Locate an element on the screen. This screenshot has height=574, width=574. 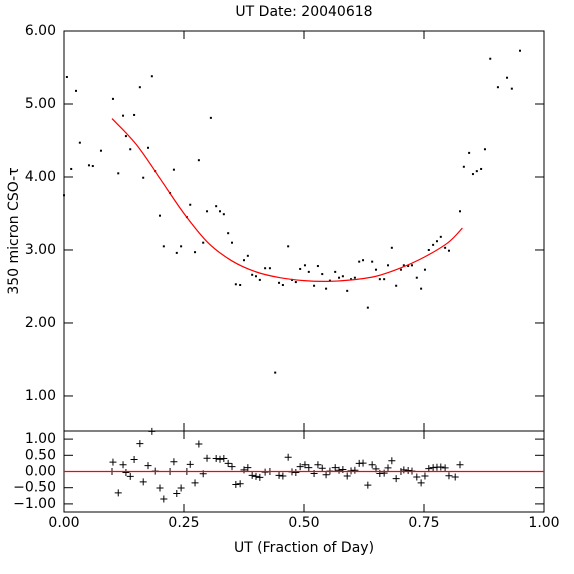
x-tick-label: 1.00 is located at coordinates (543, 523).